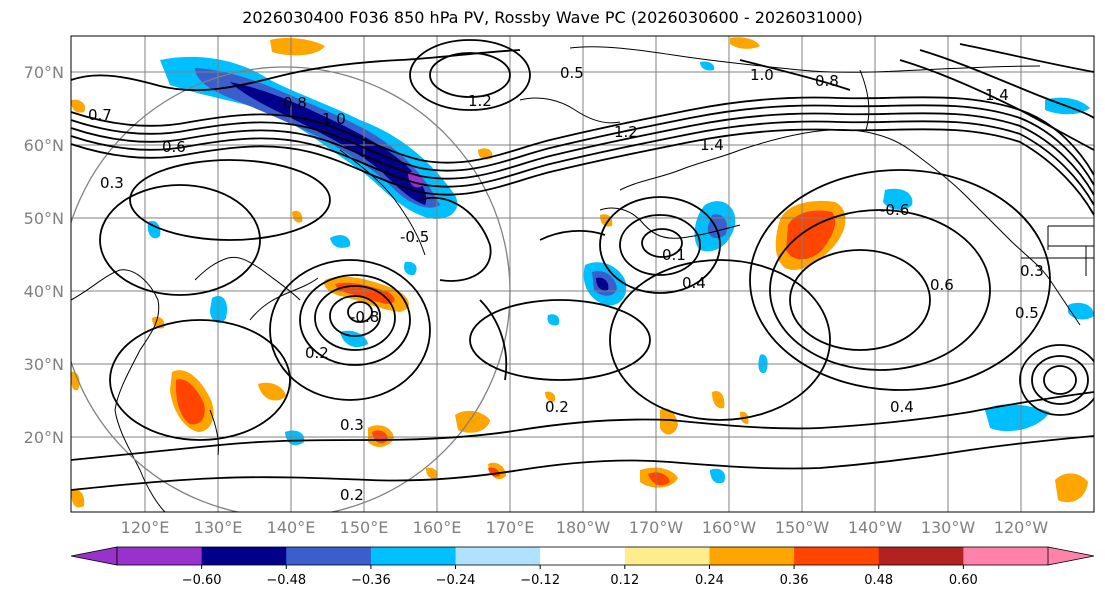 The height and width of the screenshot is (604, 1105). What do you see at coordinates (963, 580) in the screenshot?
I see `colorbar-tick-label: 0.60` at bounding box center [963, 580].